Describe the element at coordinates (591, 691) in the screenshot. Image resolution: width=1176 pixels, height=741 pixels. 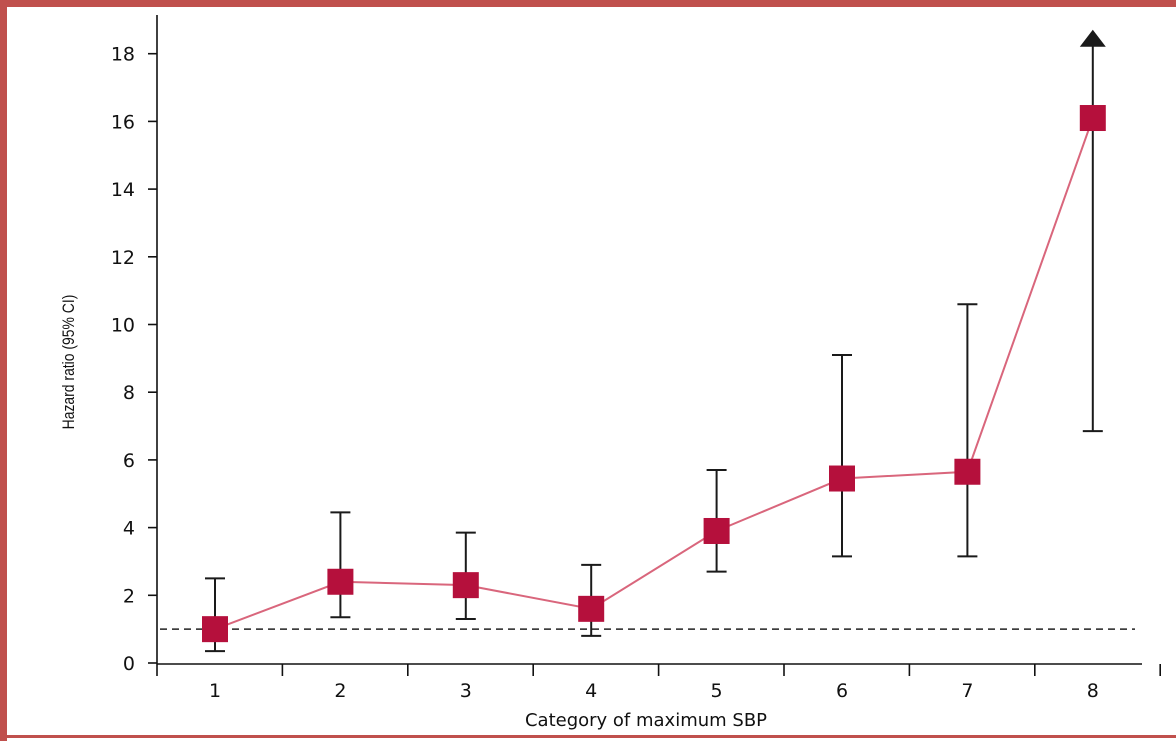
I see `x-tick-label: 4` at that location.